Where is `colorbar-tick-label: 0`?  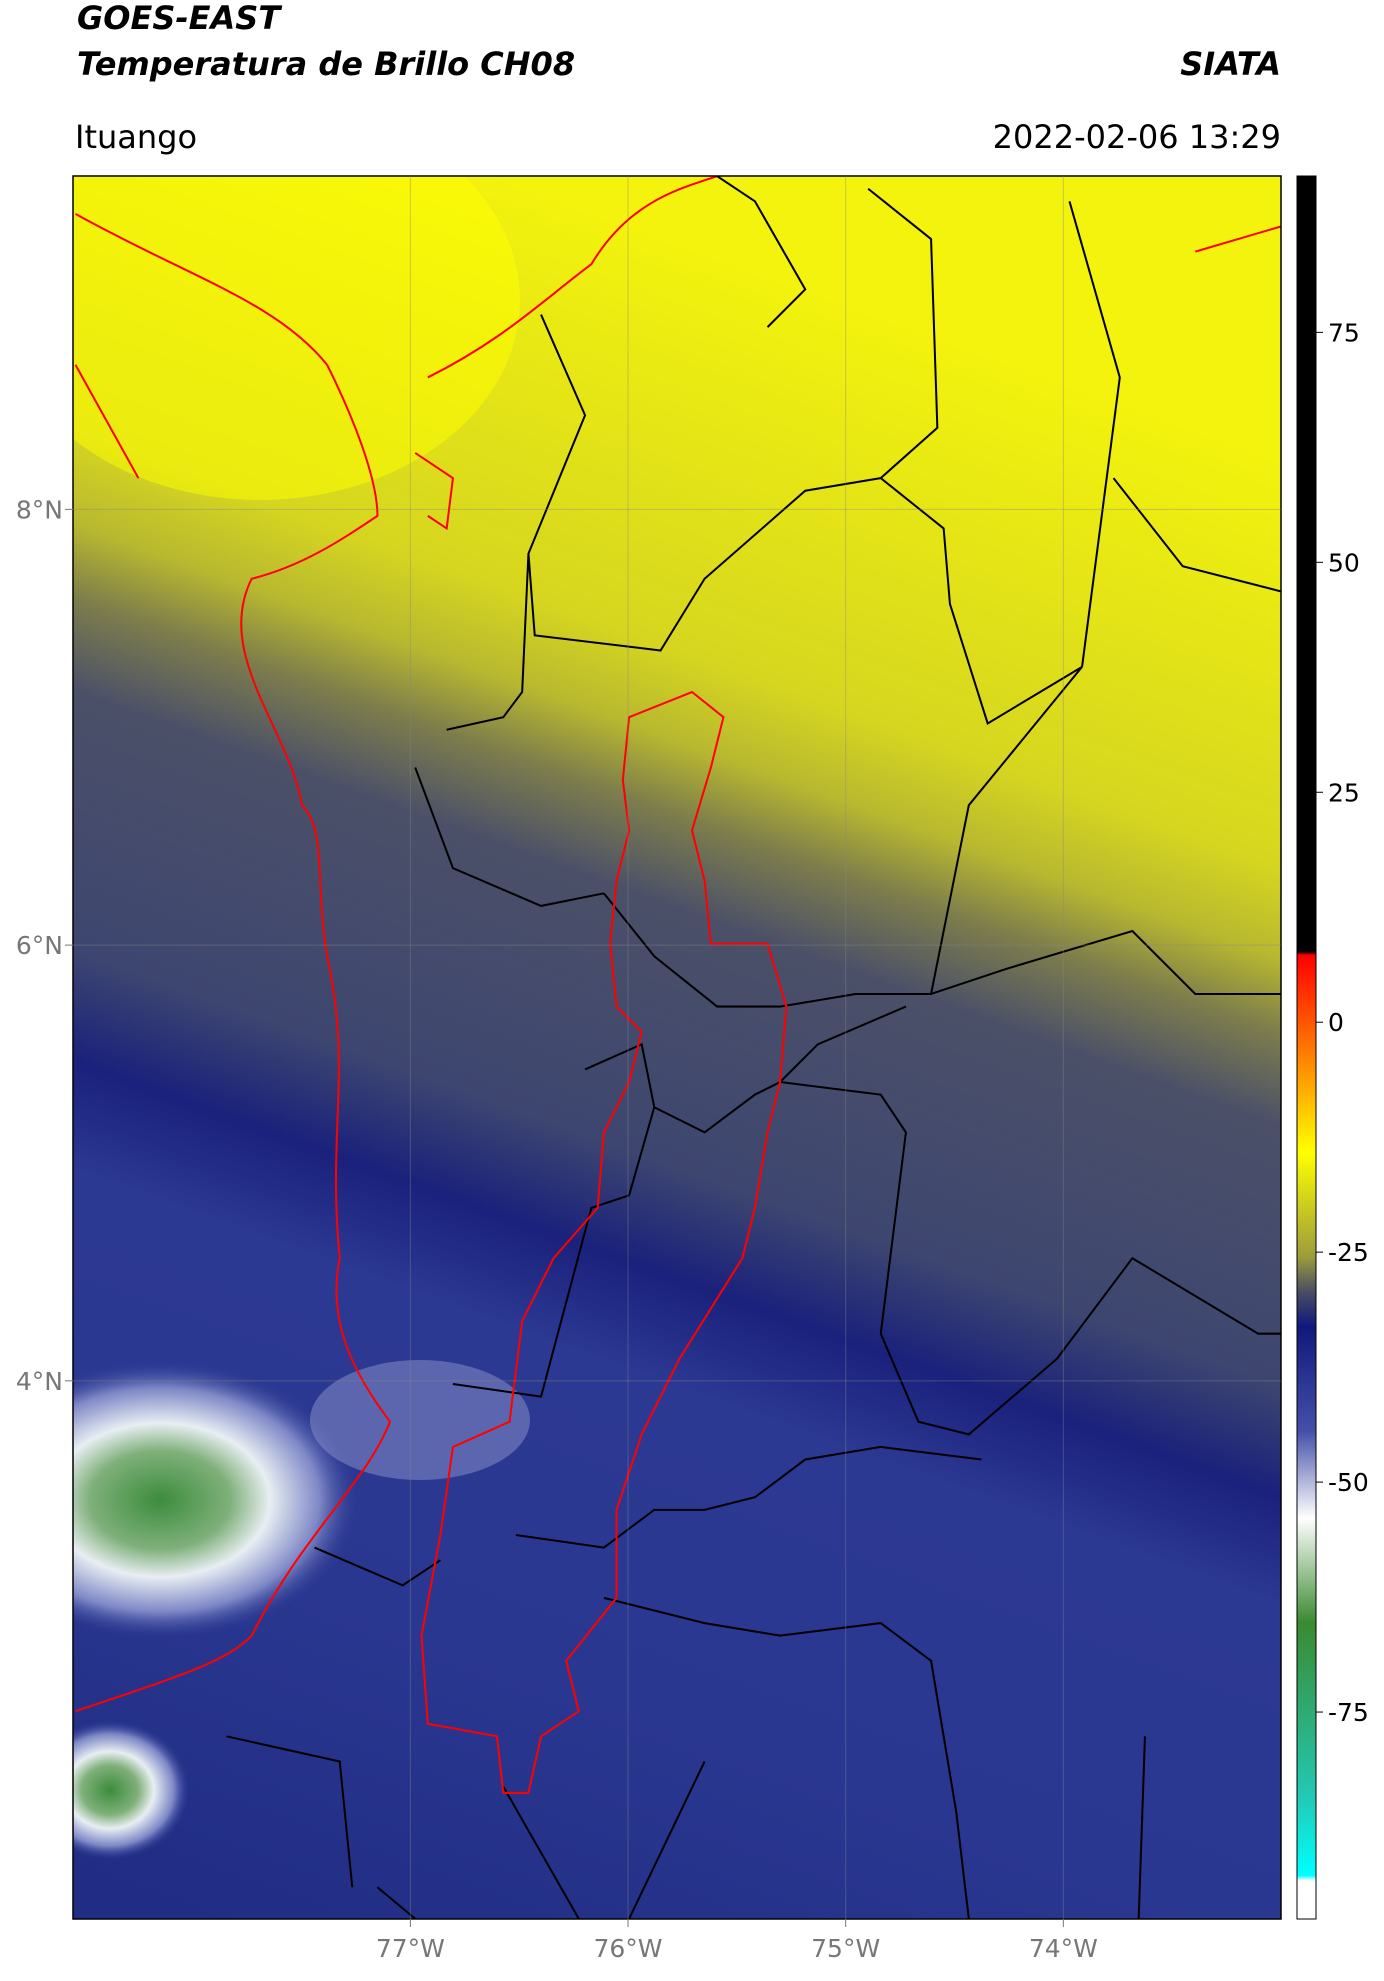
colorbar-tick-label: 0 is located at coordinates (1336, 1022).